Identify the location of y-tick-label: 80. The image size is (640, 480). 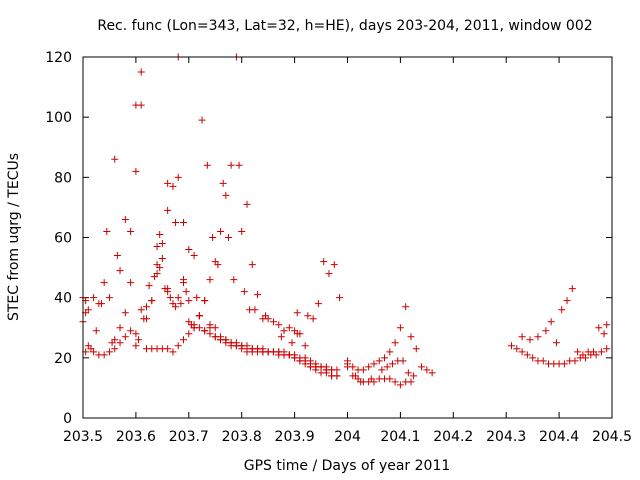
(63, 178).